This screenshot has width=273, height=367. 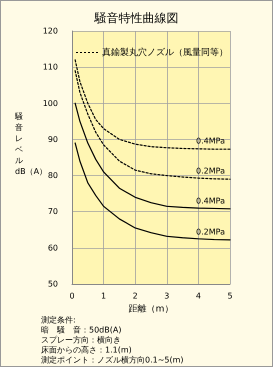 What do you see at coordinates (198, 296) in the screenshot?
I see `x-tick-label: 4` at bounding box center [198, 296].